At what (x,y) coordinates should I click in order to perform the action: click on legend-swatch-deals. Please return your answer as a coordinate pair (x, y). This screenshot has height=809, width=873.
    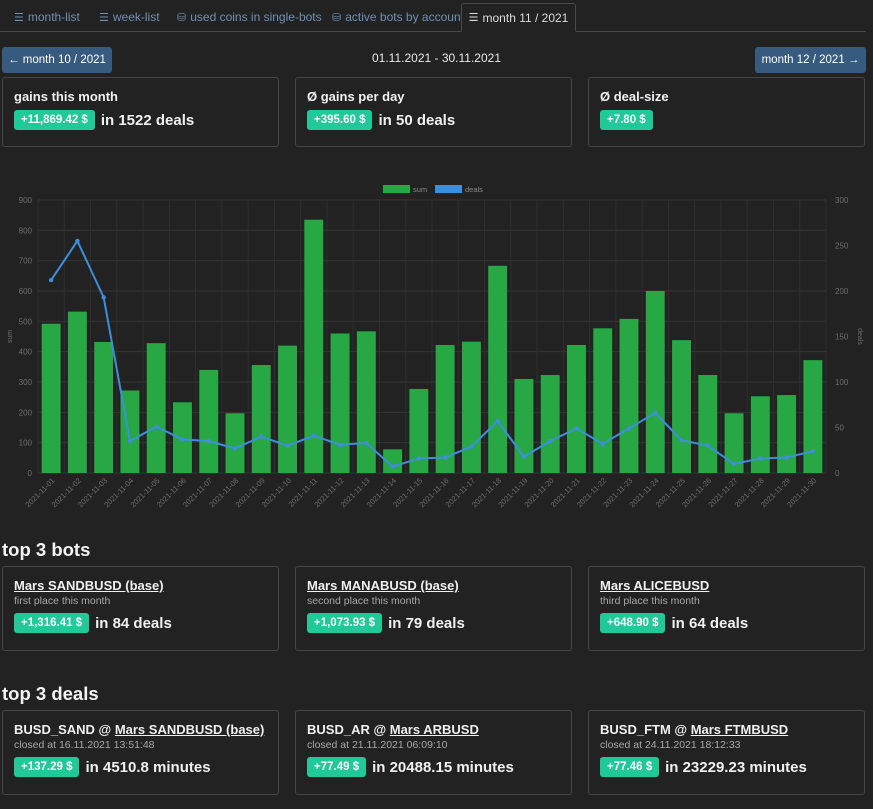
    Looking at the image, I should click on (448, 189).